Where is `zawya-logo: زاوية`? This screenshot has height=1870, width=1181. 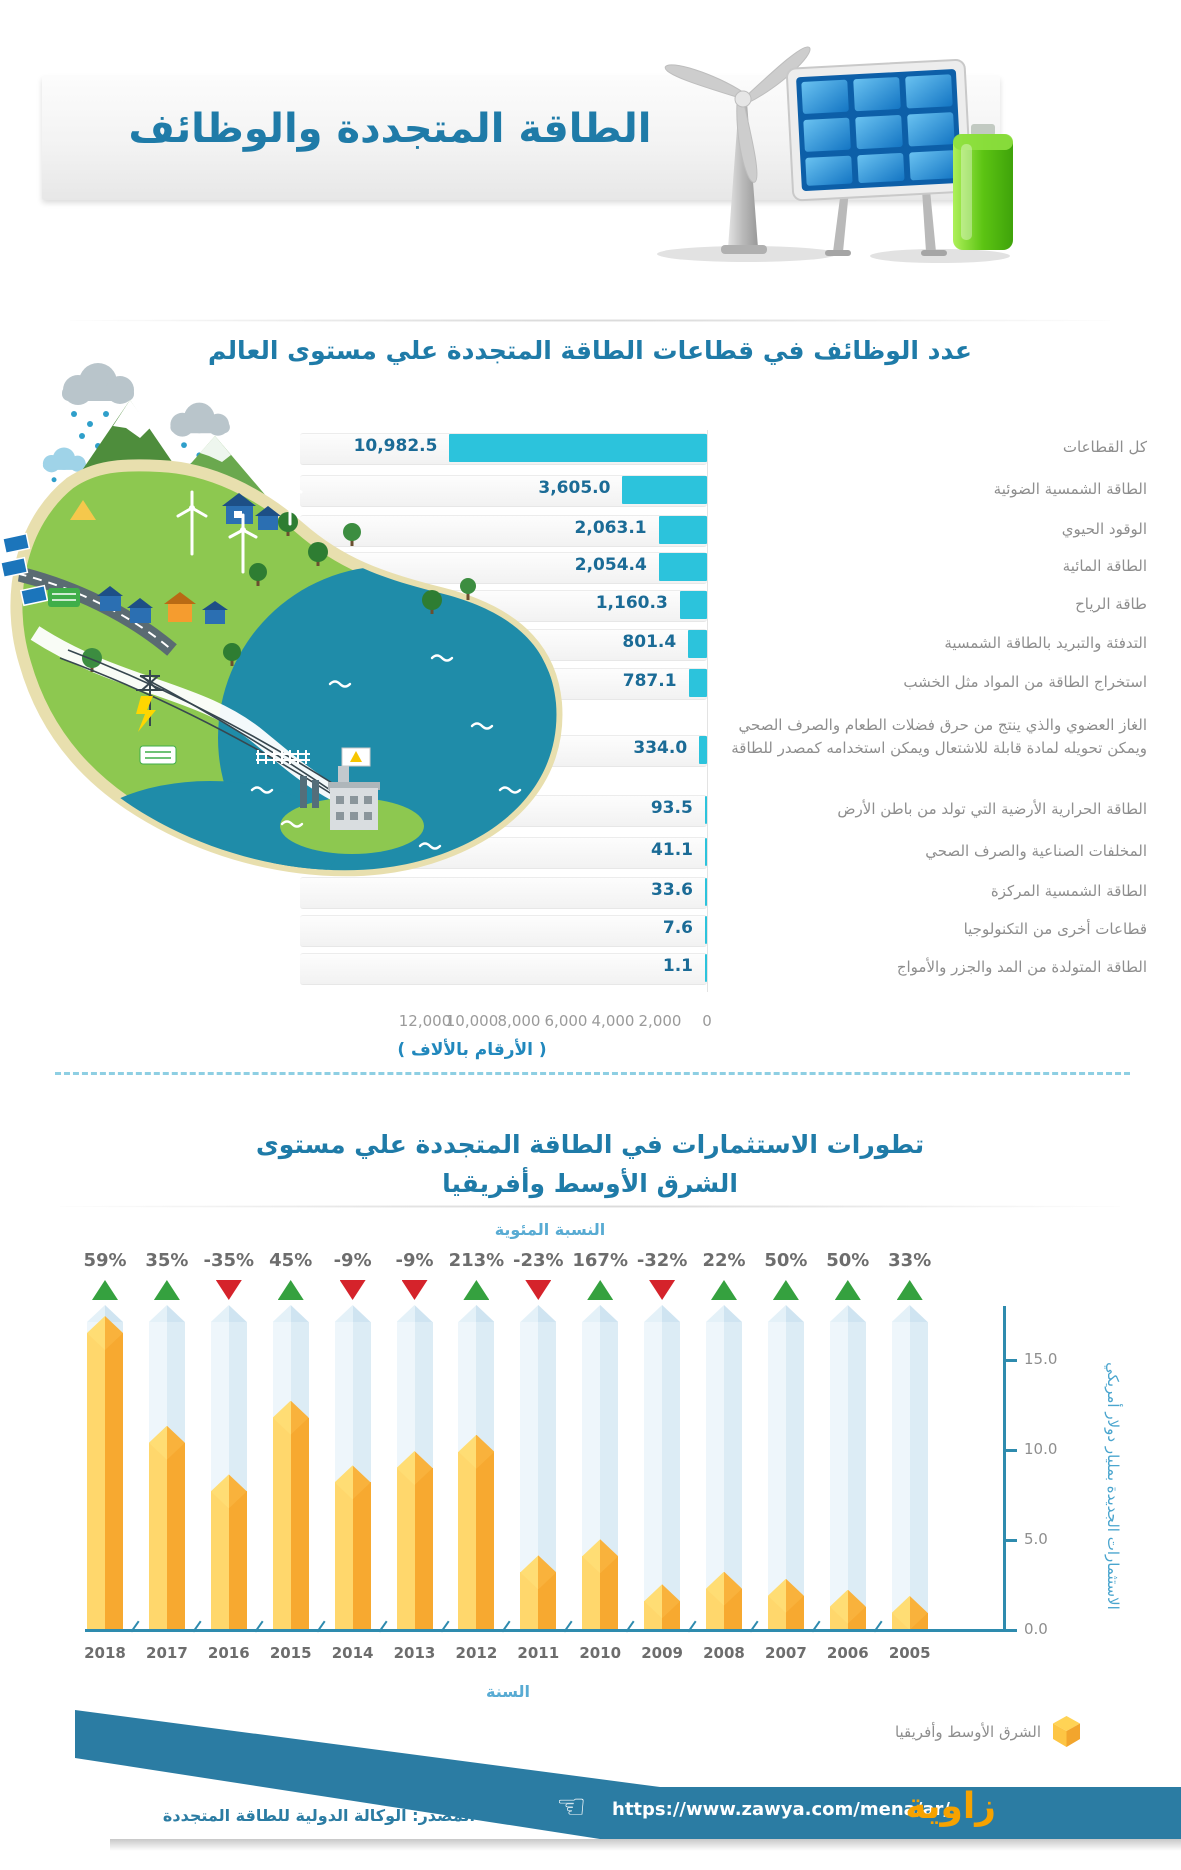 zawya-logo: زاوية is located at coordinates (950, 1806).